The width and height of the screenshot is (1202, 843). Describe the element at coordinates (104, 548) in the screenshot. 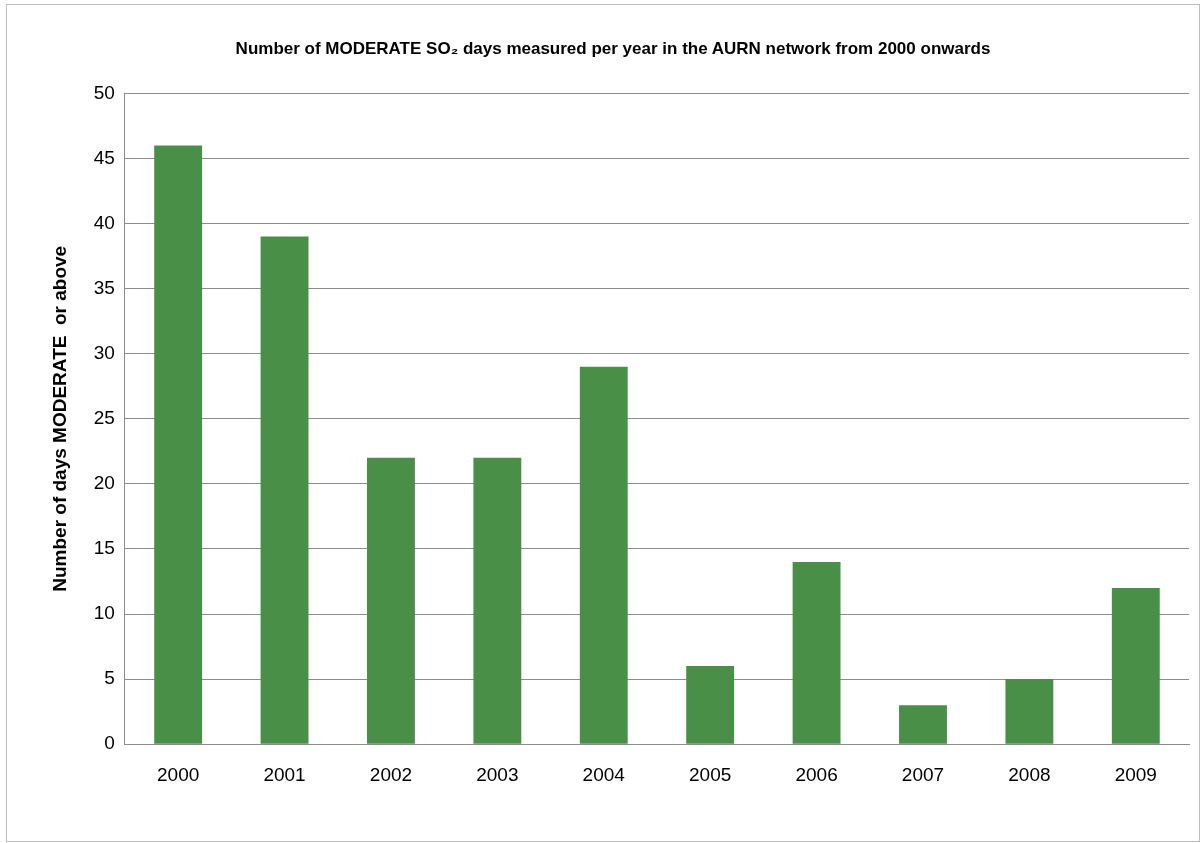

I see `y-tick-label: 15` at that location.